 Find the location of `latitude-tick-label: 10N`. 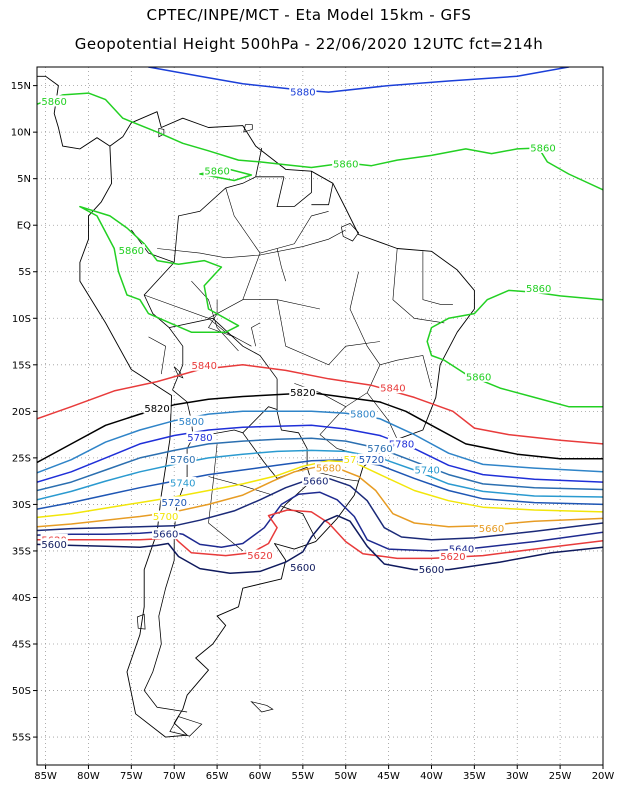

latitude-tick-label: 10N is located at coordinates (21, 133).